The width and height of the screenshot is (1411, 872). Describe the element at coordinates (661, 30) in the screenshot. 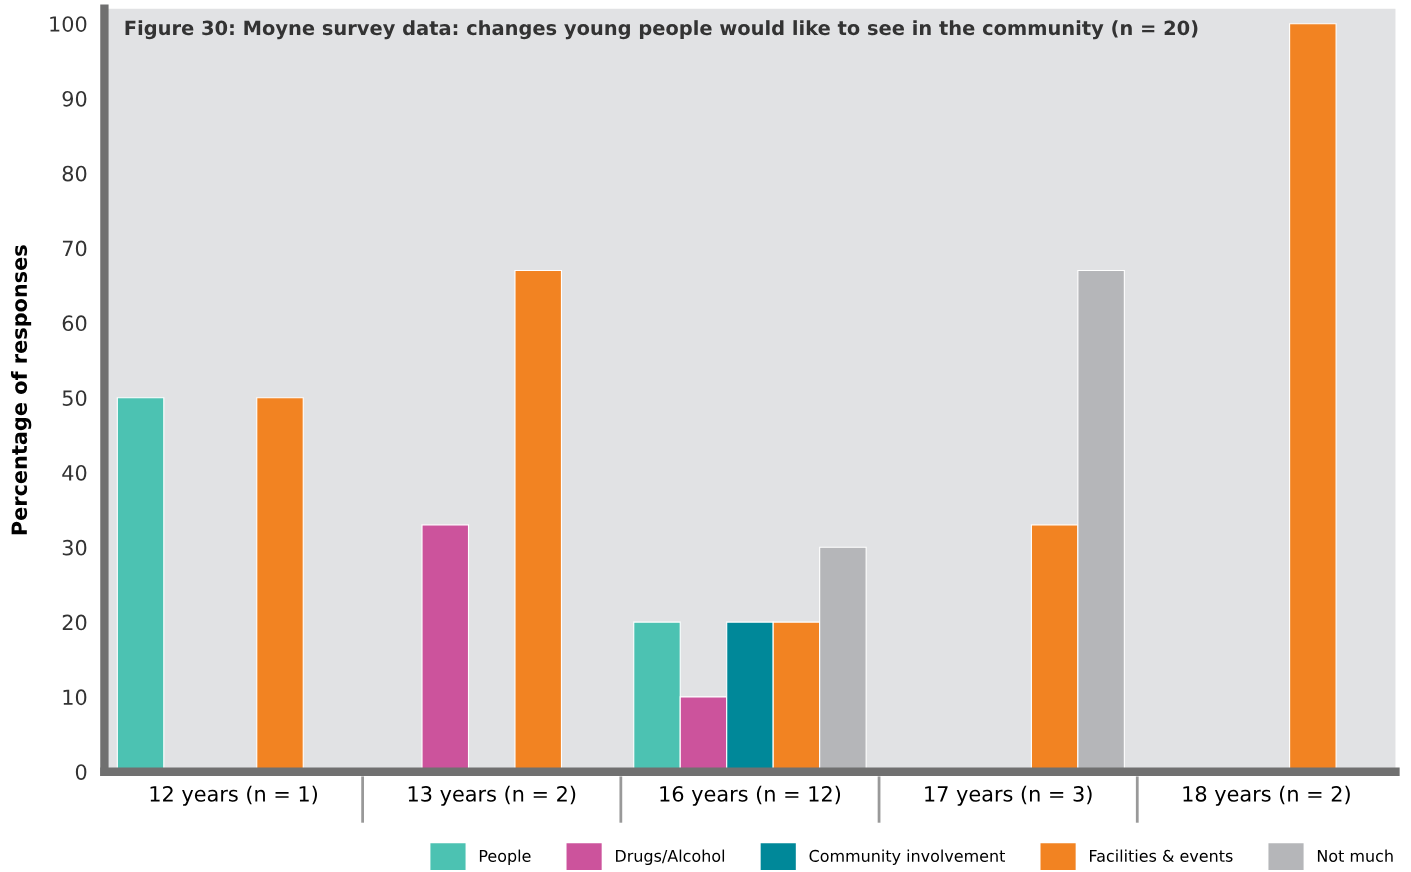

I see `text: Figure 30: Moyne survey data: changes young people would like to see in the community (n = 20)` at that location.